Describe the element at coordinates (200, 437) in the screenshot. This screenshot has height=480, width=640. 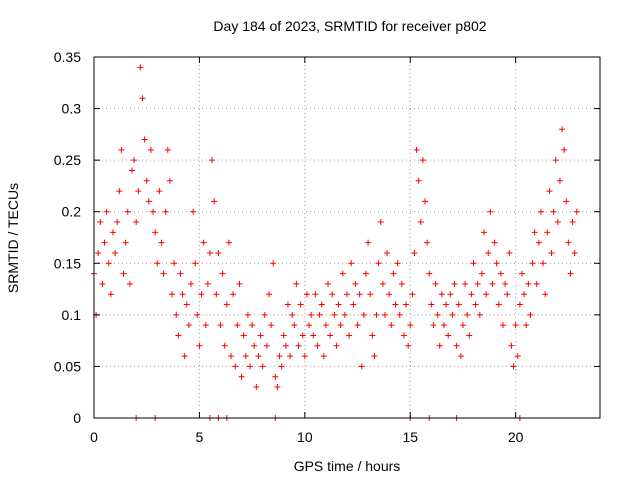
I see `x-tick-label: 5` at that location.